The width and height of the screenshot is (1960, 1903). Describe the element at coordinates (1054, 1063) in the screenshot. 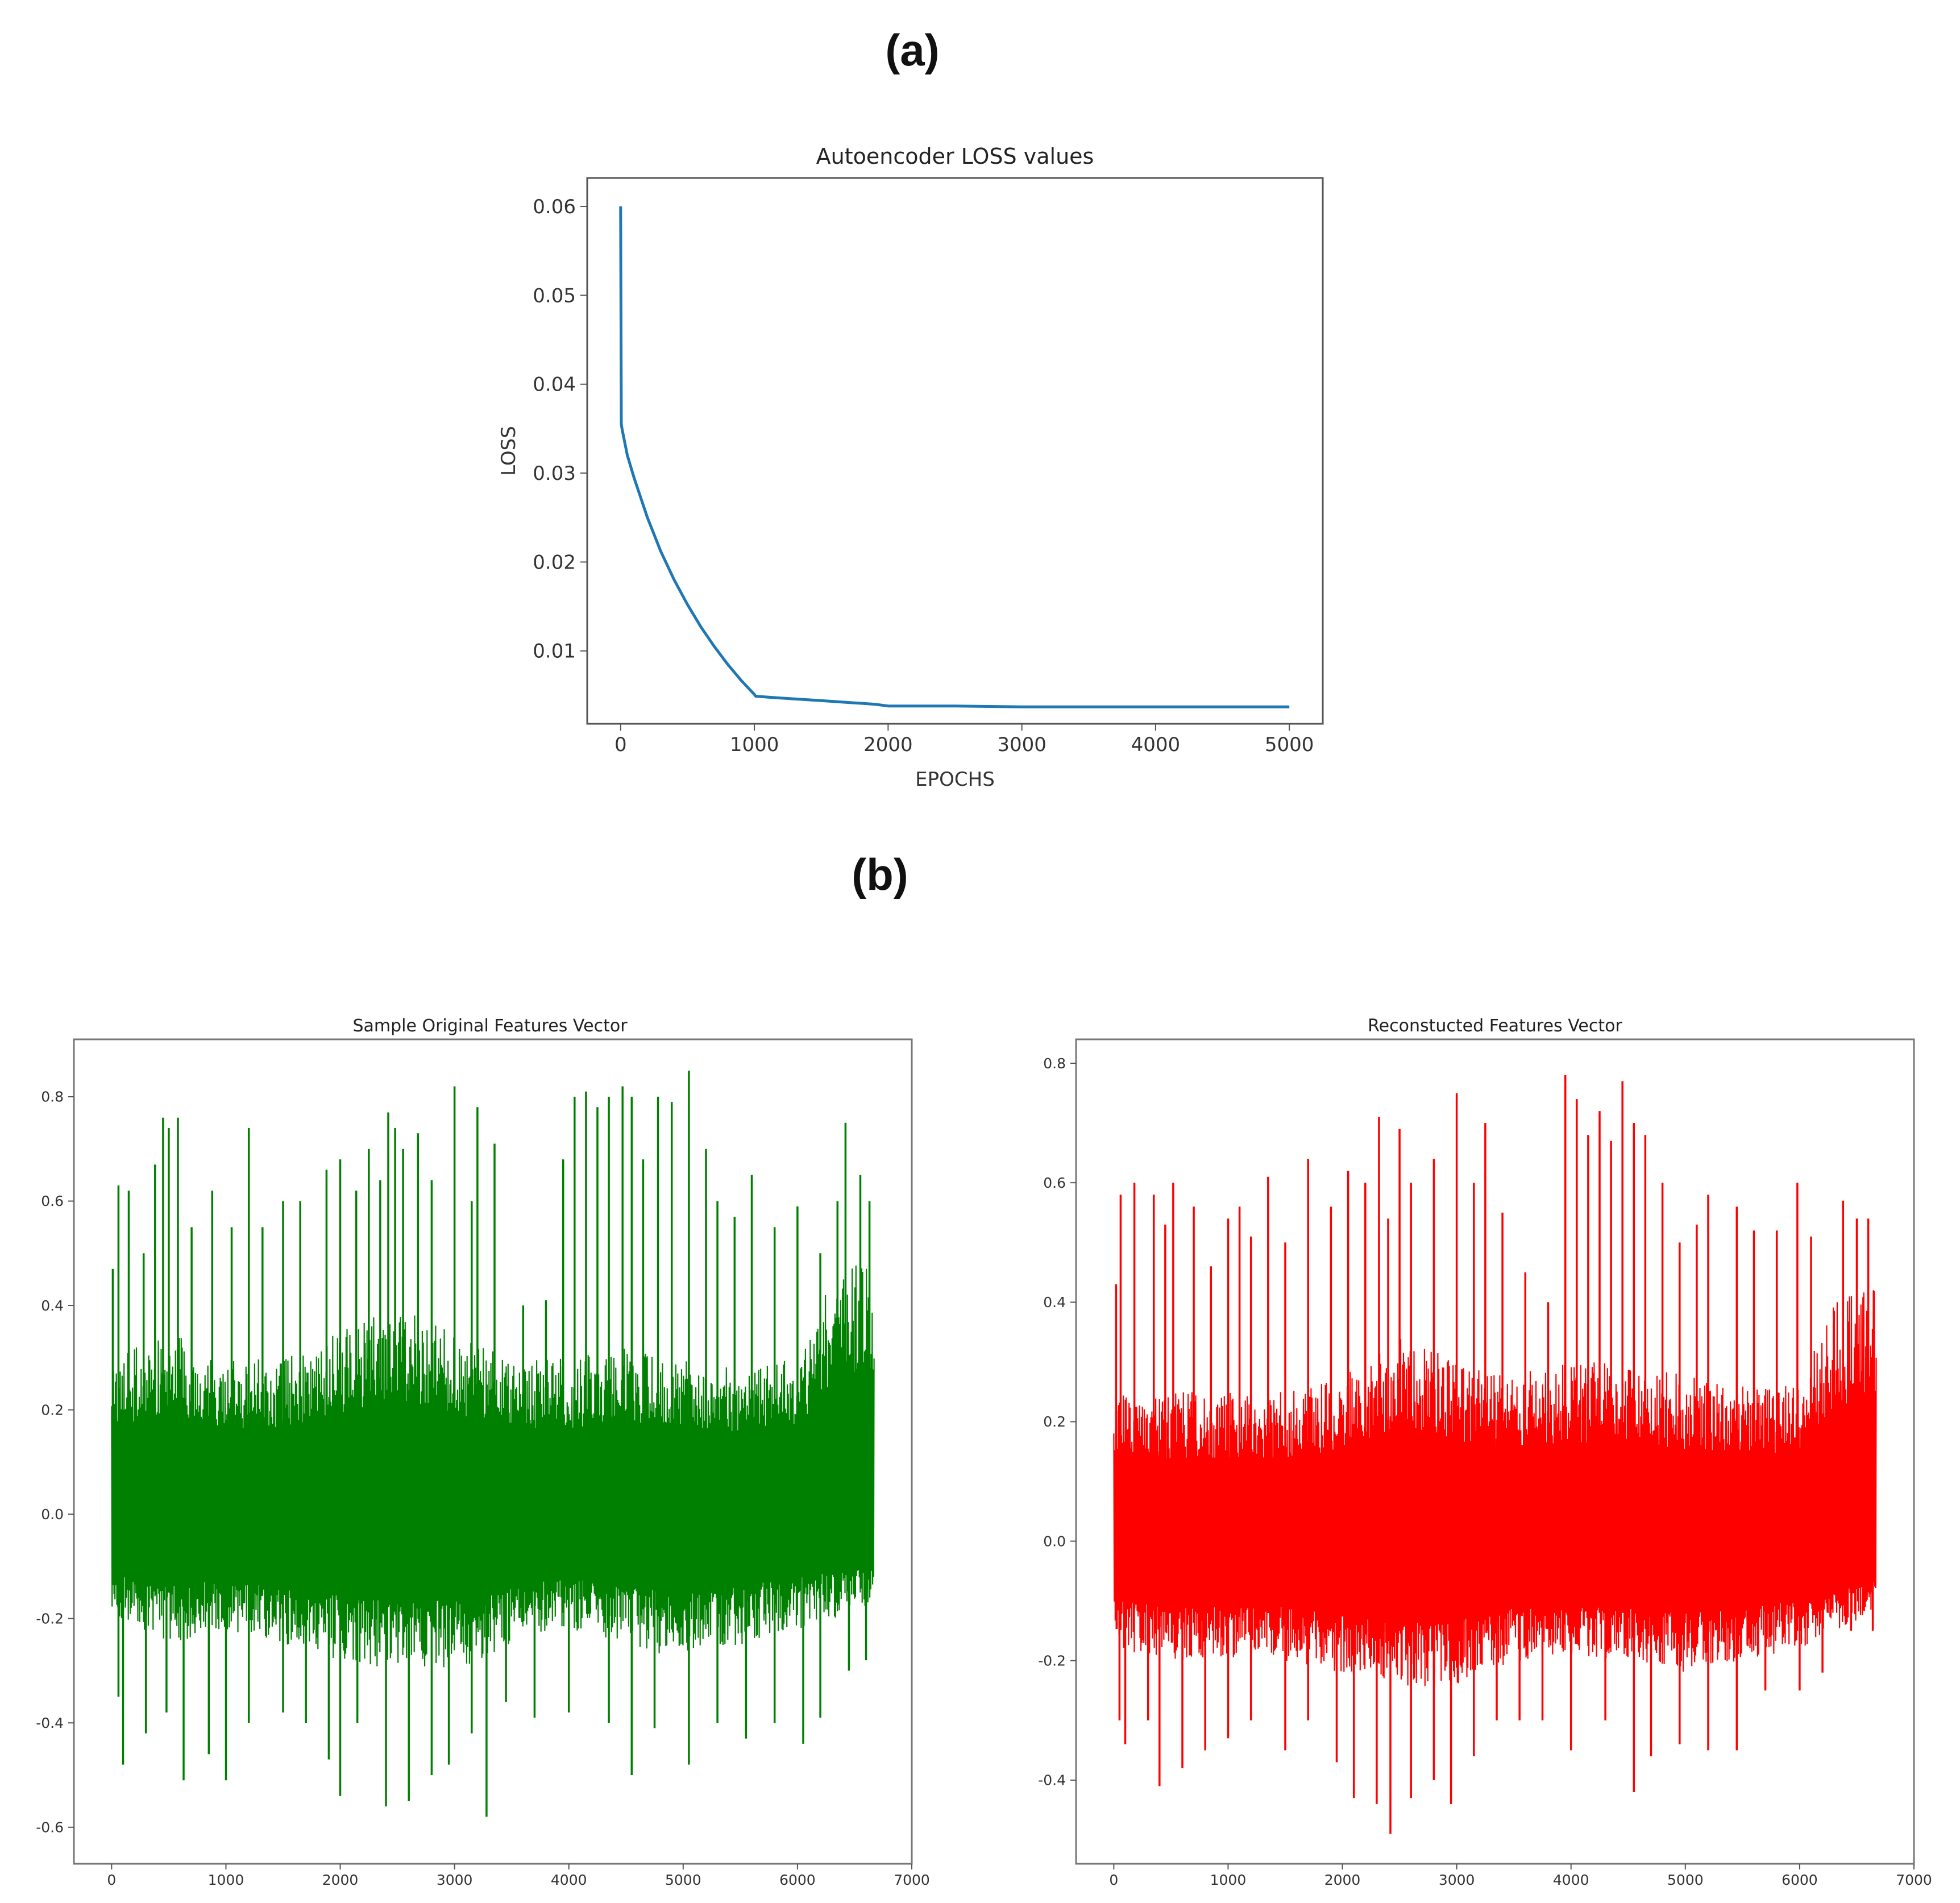

I see `reconstructed-ytick-label: 0.8` at that location.